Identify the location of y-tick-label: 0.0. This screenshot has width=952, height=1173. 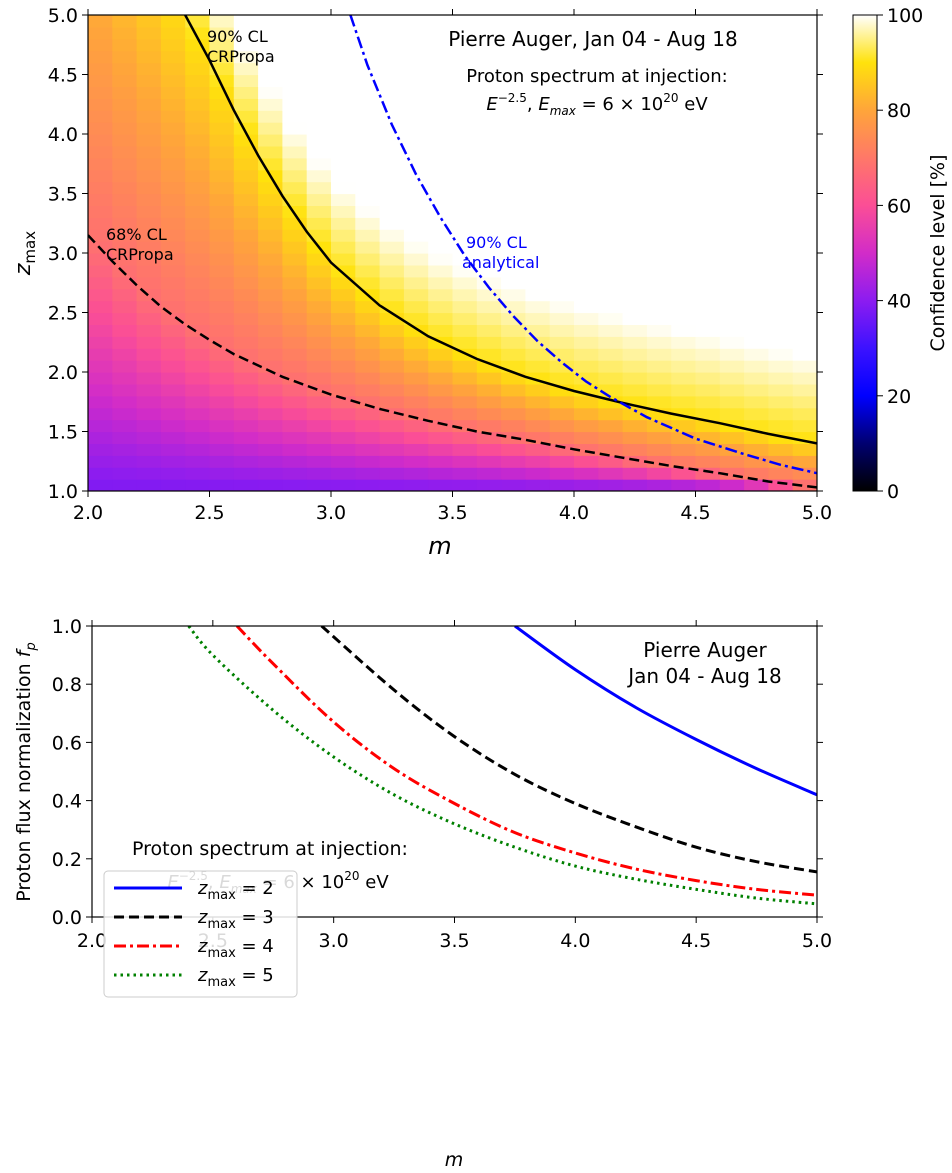
(67, 918).